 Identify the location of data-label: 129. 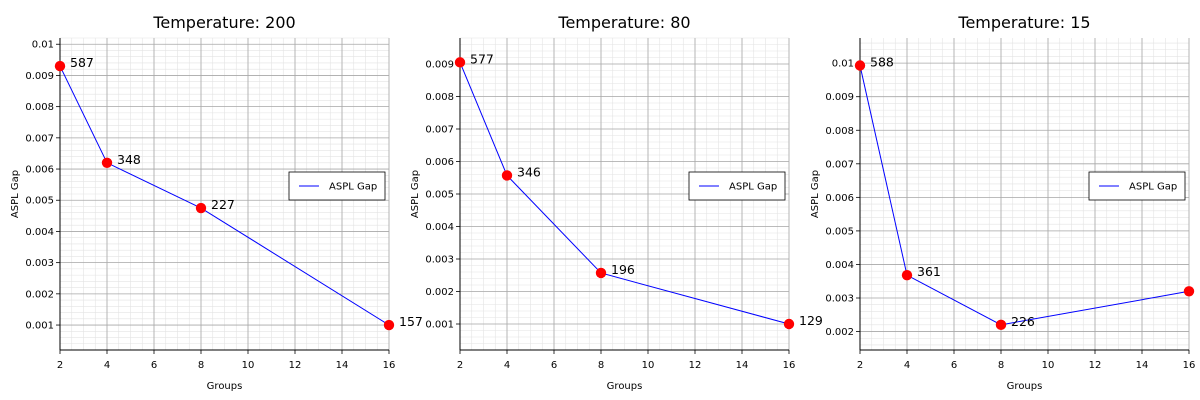
(811, 320).